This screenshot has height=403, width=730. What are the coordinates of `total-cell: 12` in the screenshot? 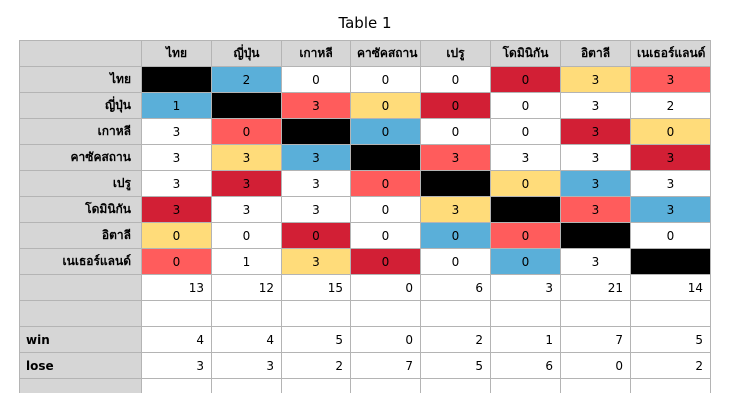 It's located at (246, 287).